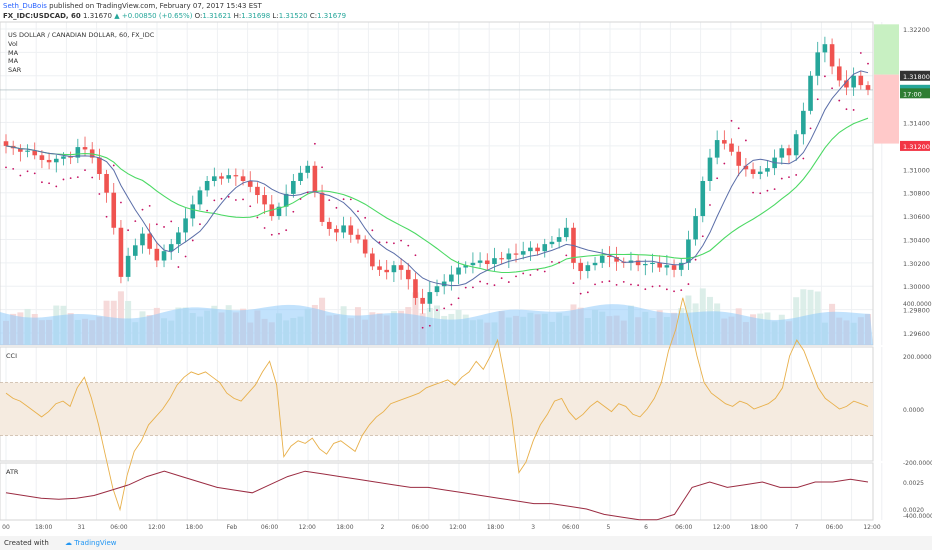  I want to click on price-badge-label: 1.31200, so click(916, 147).